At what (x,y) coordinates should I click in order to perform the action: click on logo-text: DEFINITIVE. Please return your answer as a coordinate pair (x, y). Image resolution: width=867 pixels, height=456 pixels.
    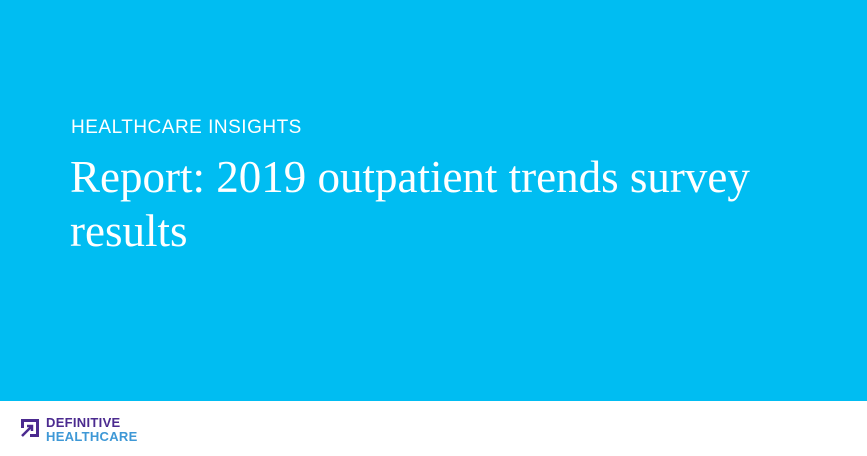
    Looking at the image, I should click on (83, 422).